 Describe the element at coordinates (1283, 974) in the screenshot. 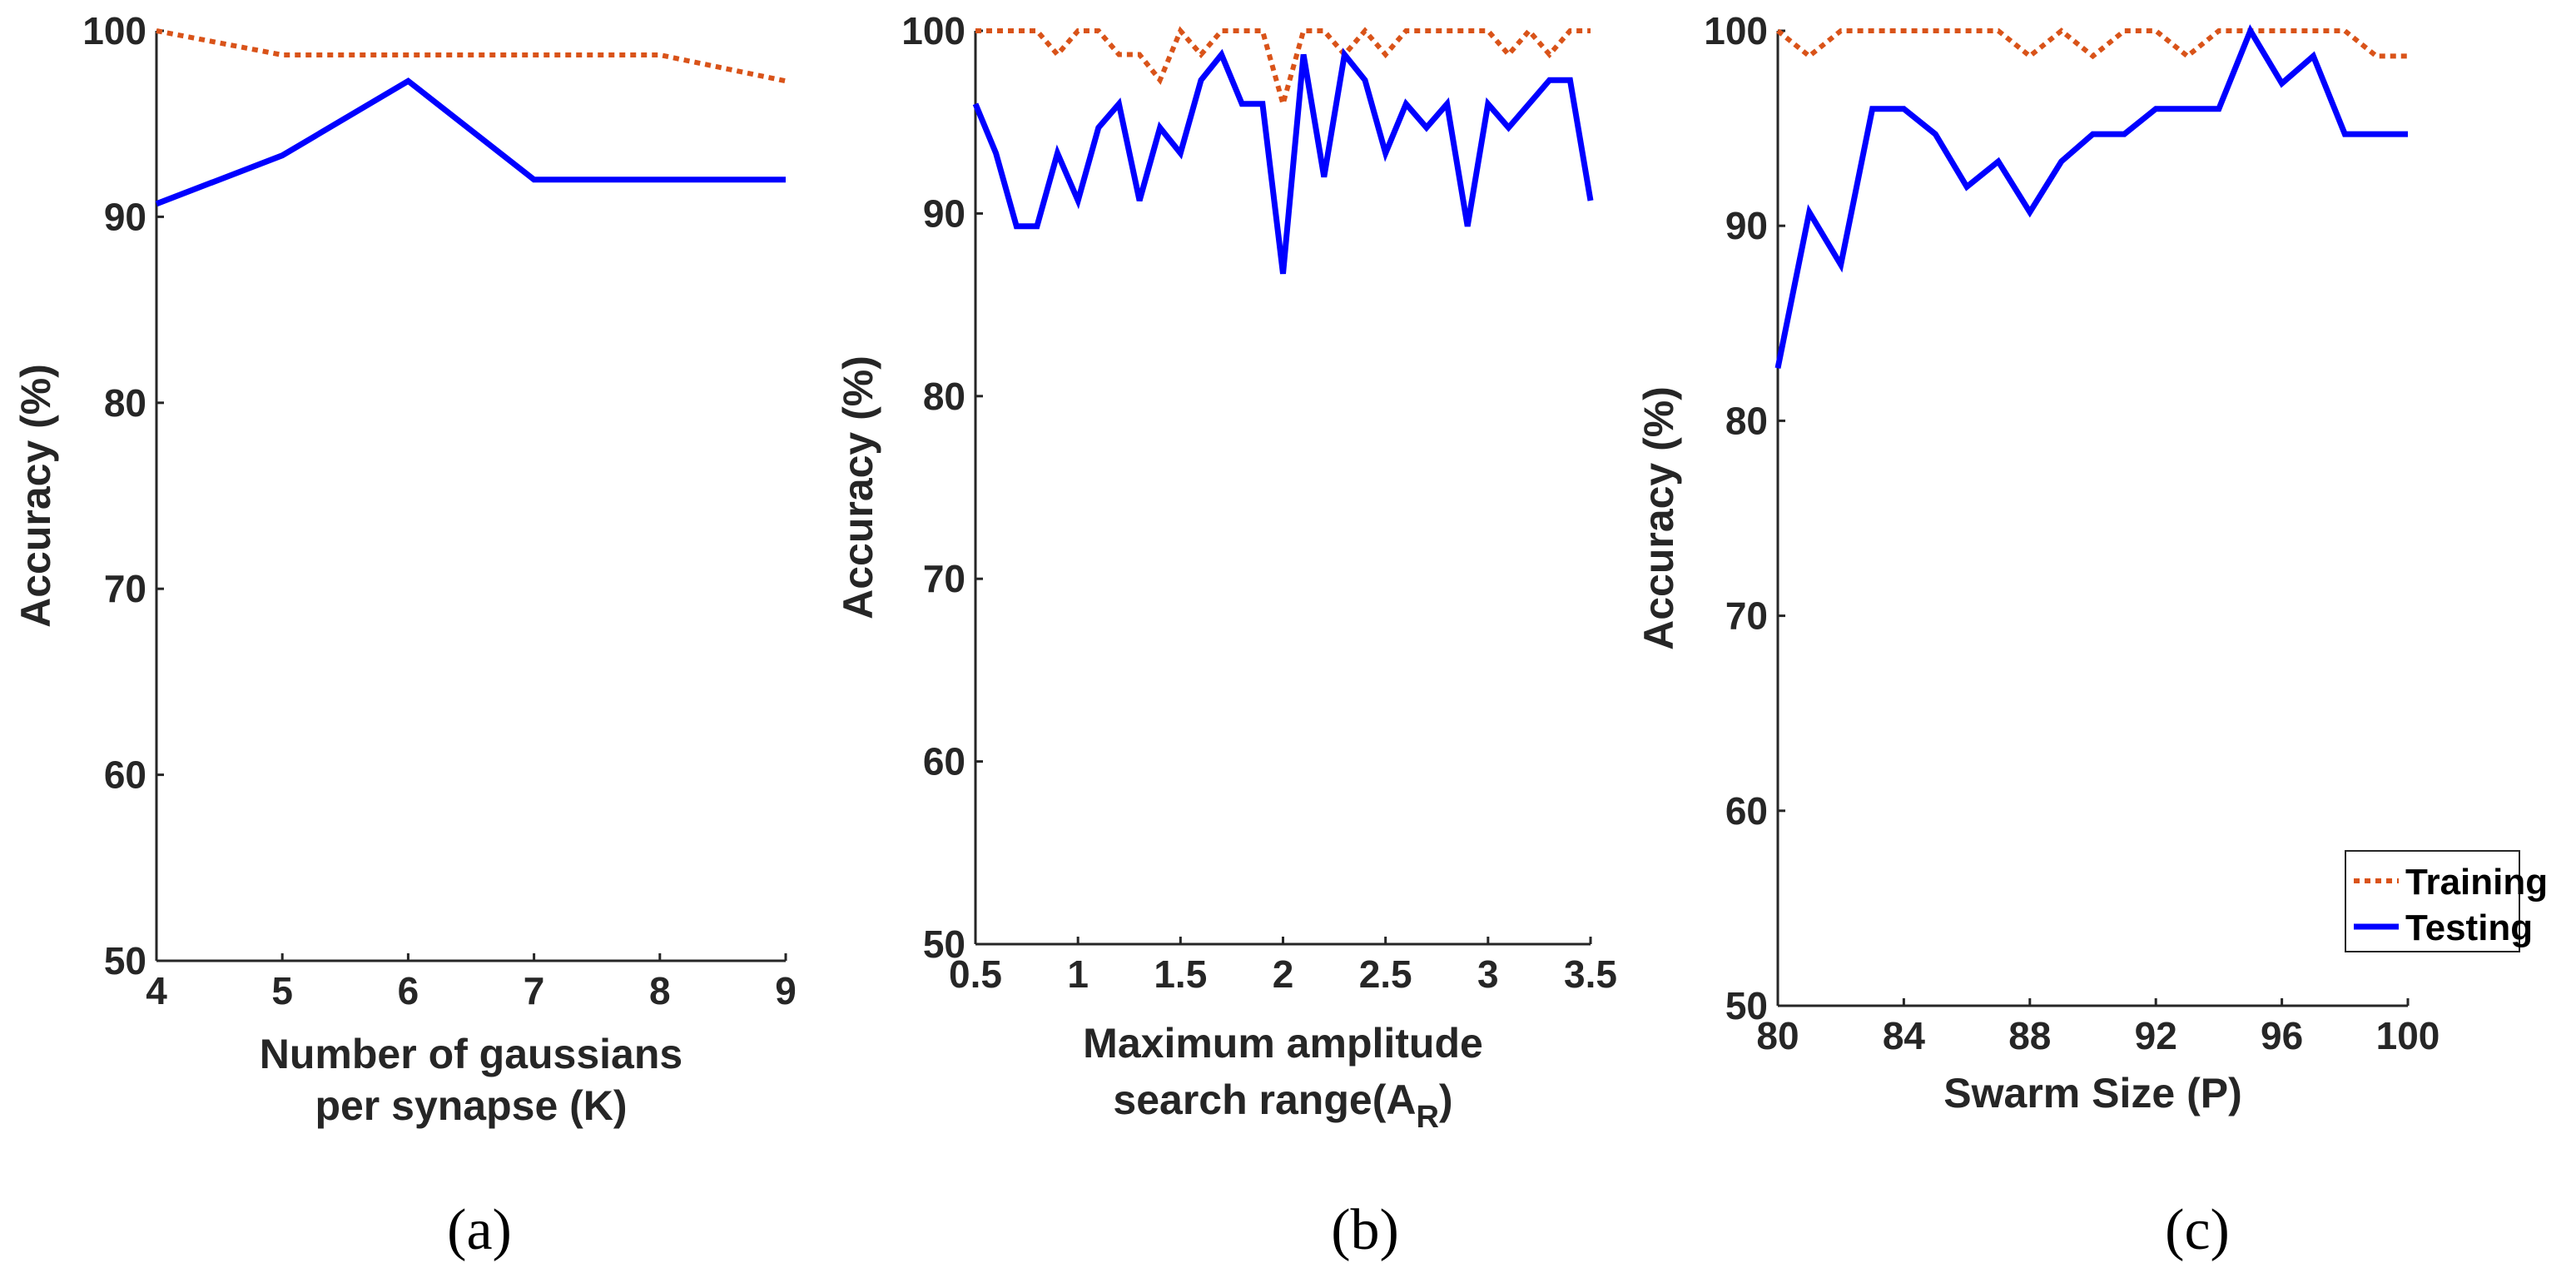

I see `x-tick-label: 2` at that location.